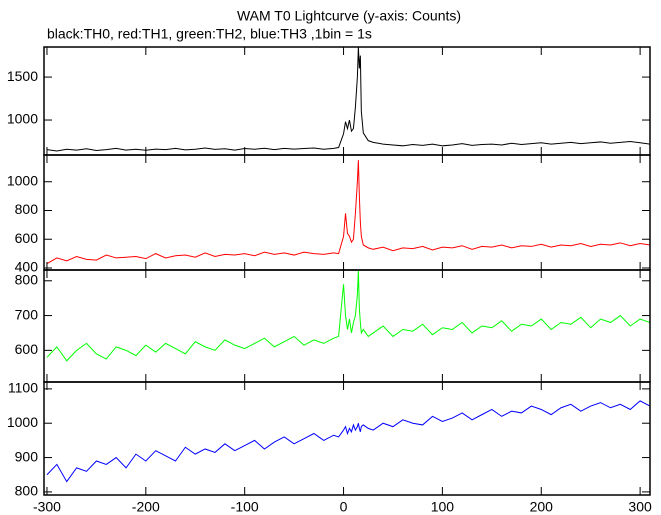  What do you see at coordinates (27, 267) in the screenshot?
I see `y-tick-label: 400` at bounding box center [27, 267].